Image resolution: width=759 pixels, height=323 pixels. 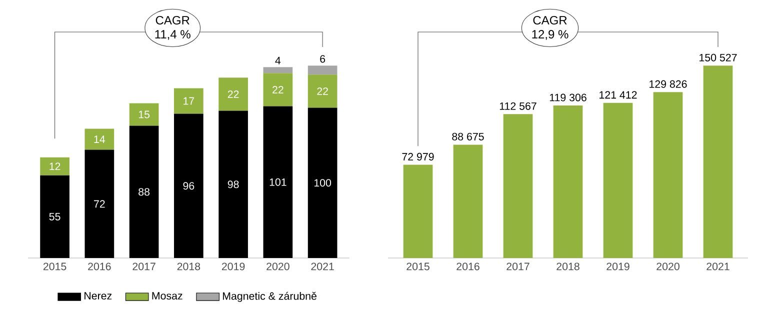 I want to click on data-label: 55, so click(x=54, y=216).